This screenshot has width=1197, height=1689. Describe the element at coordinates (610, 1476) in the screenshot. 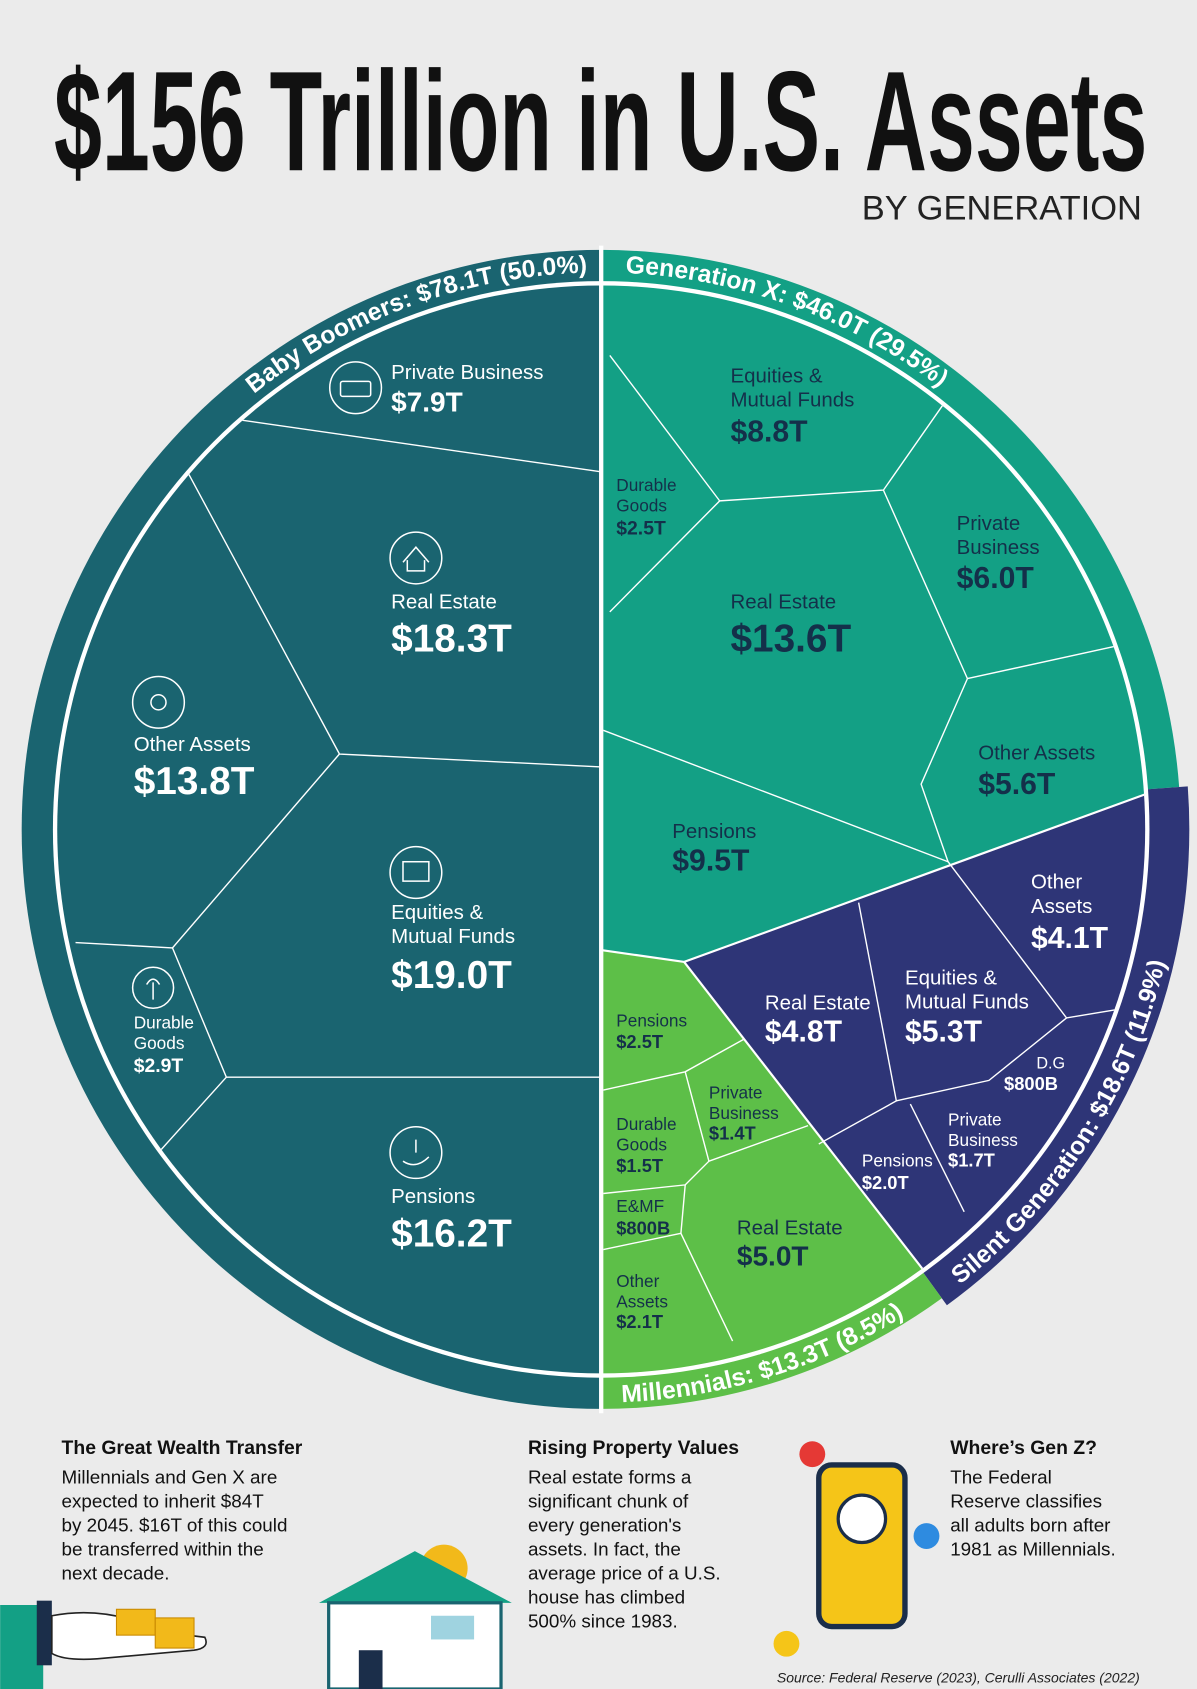

I see `note-text: Real estate forms a` at that location.